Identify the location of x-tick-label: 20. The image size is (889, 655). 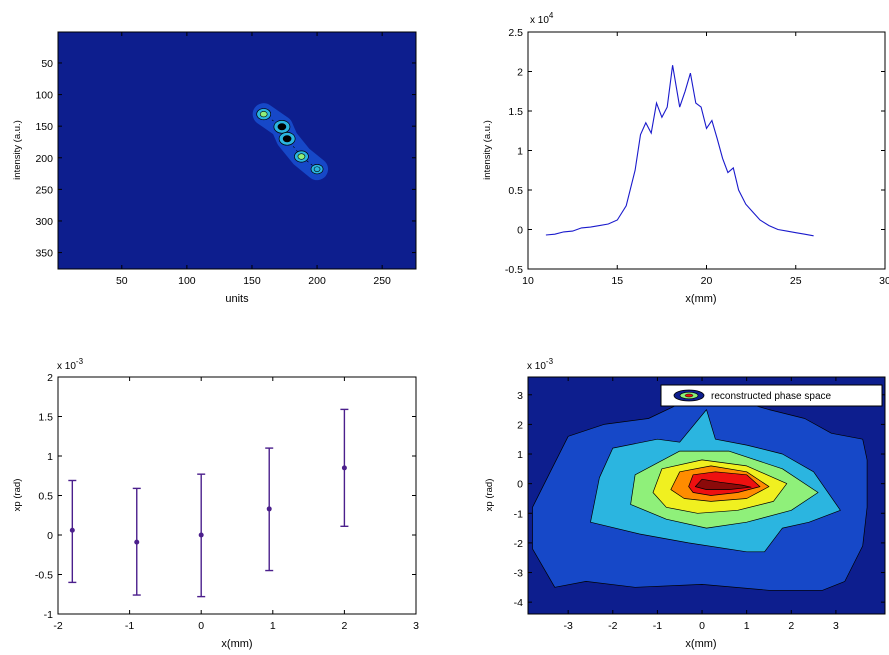
(707, 281).